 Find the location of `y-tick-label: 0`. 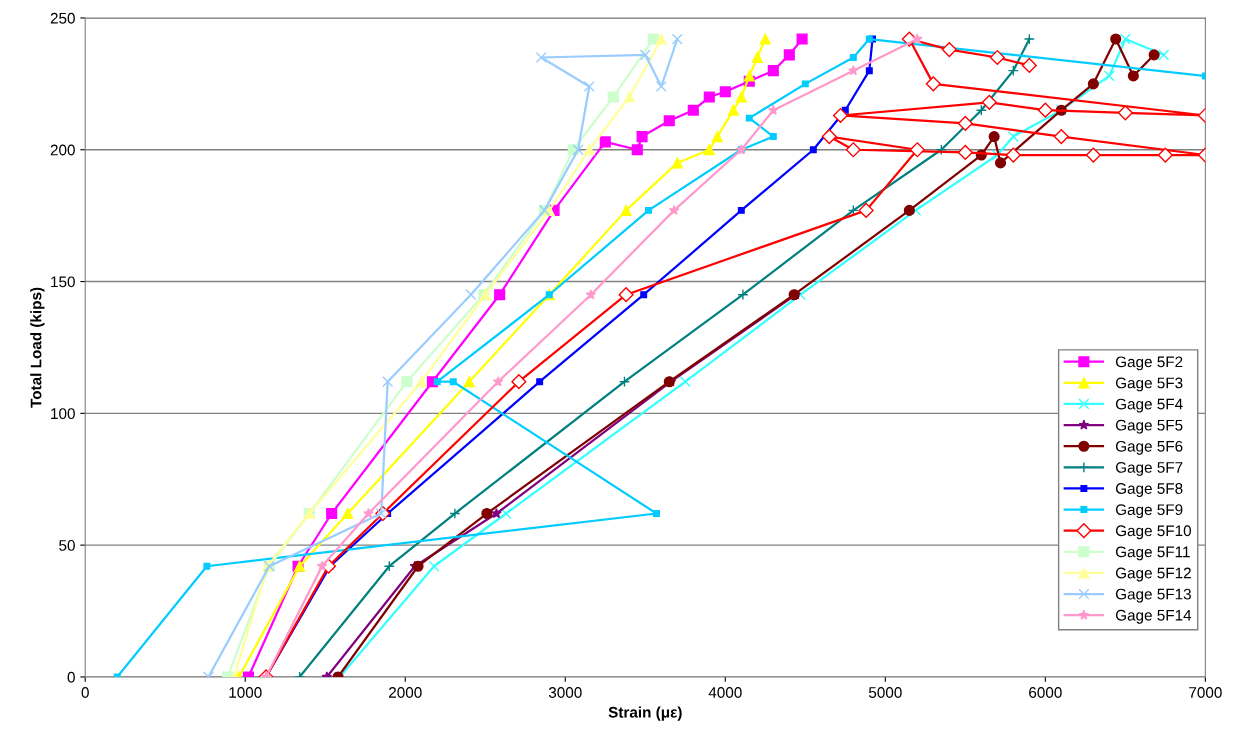

y-tick-label: 0 is located at coordinates (71, 677).